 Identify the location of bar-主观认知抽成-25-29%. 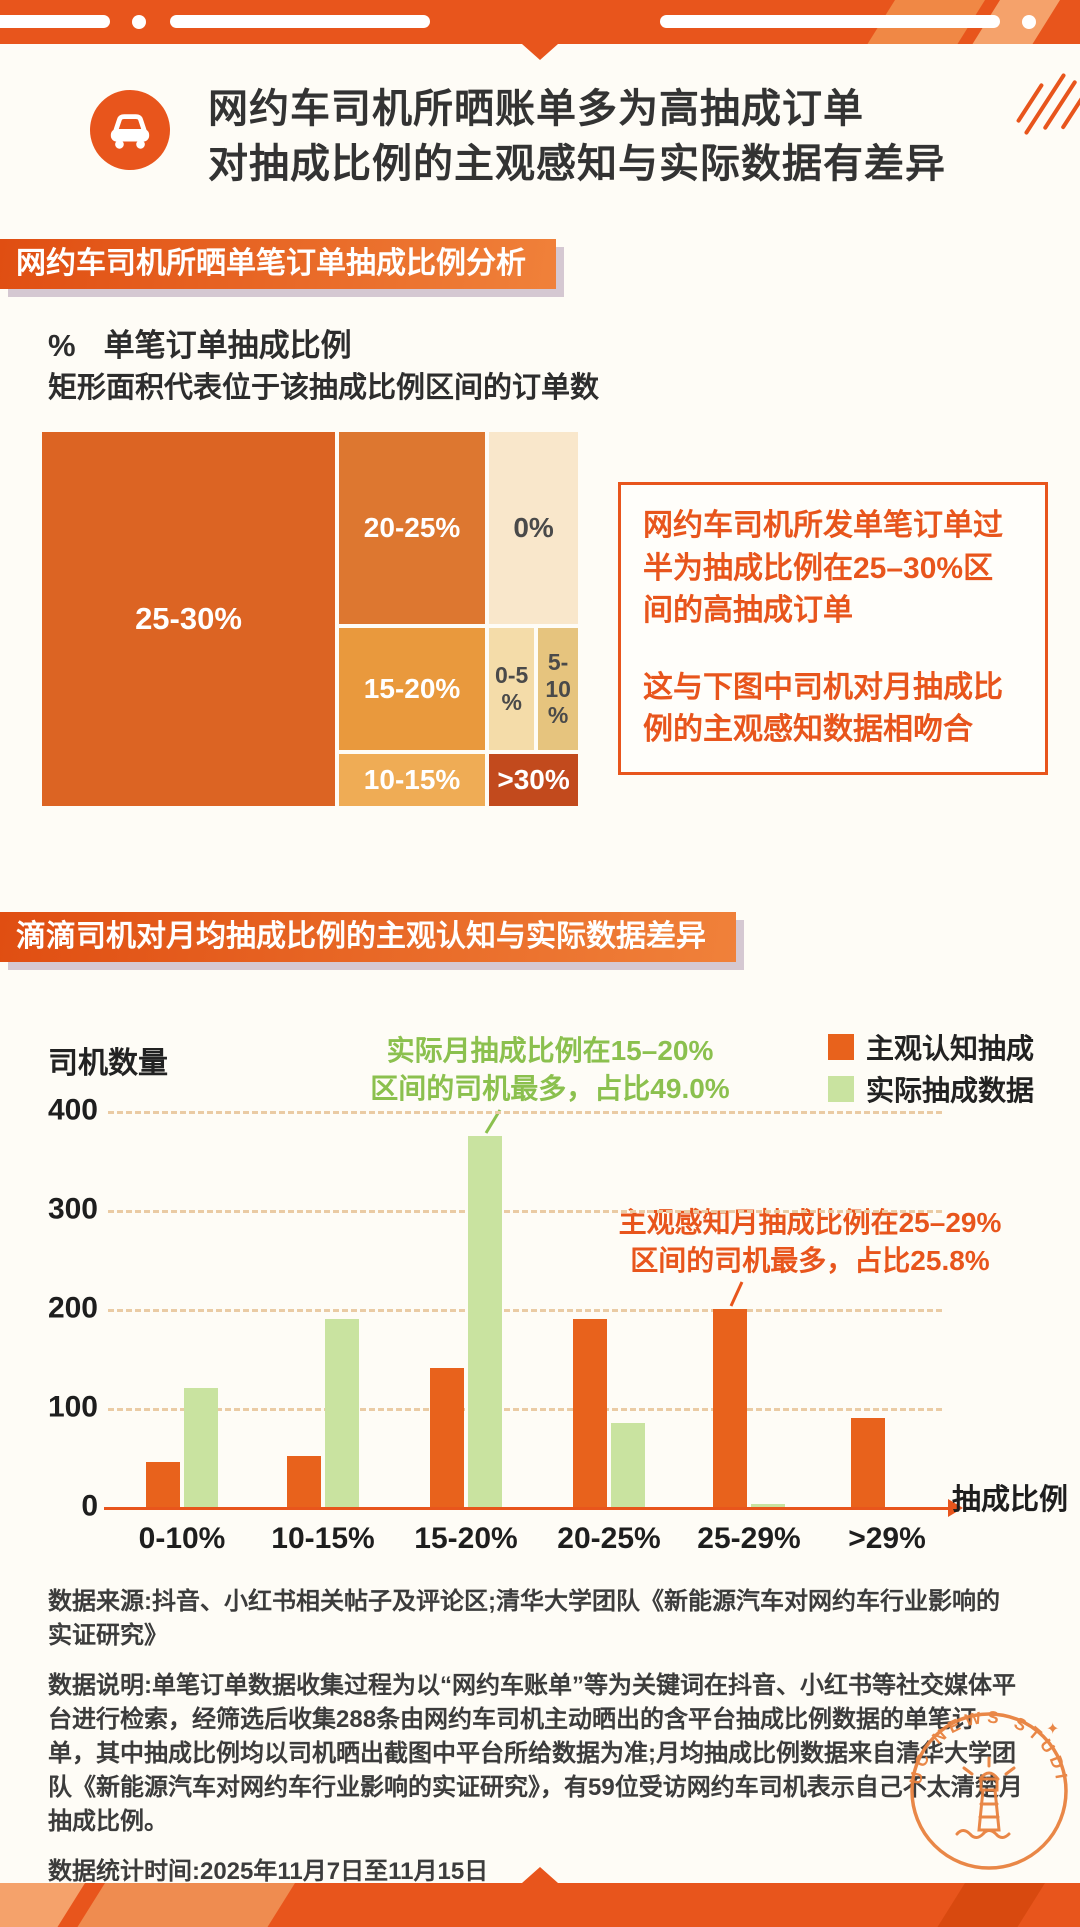
(730, 1408).